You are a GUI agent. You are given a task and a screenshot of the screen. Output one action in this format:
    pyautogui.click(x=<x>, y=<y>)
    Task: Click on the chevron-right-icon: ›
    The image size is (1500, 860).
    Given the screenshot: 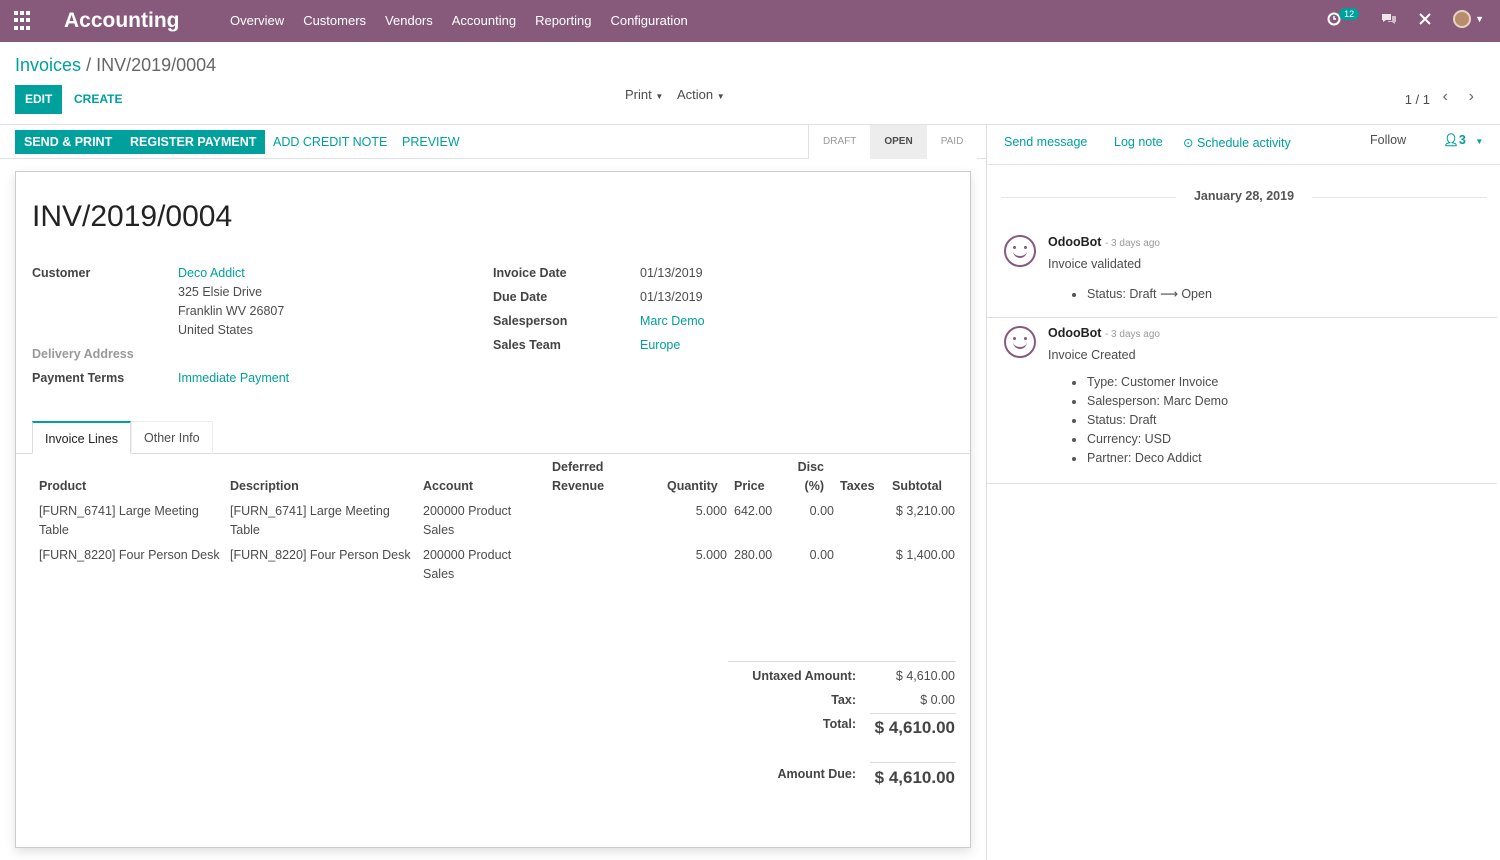 What is the action you would take?
    pyautogui.click(x=1471, y=96)
    